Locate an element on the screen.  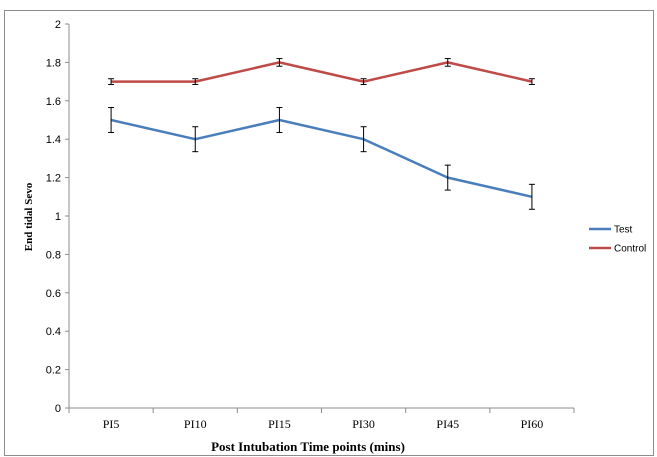
y-tick-label: 1.8 is located at coordinates (53, 63).